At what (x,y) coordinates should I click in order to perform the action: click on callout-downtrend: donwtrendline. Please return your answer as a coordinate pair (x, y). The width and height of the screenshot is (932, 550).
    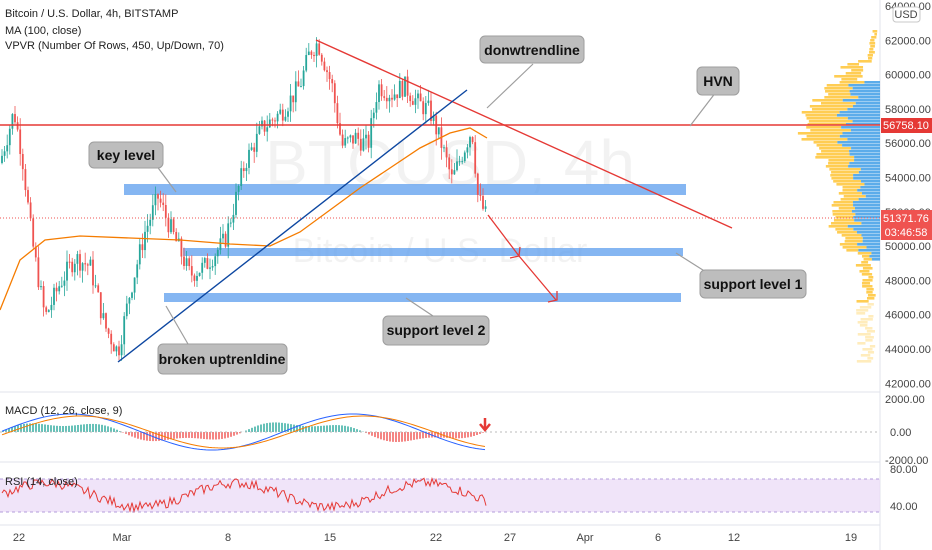
    Looking at the image, I should click on (532, 49).